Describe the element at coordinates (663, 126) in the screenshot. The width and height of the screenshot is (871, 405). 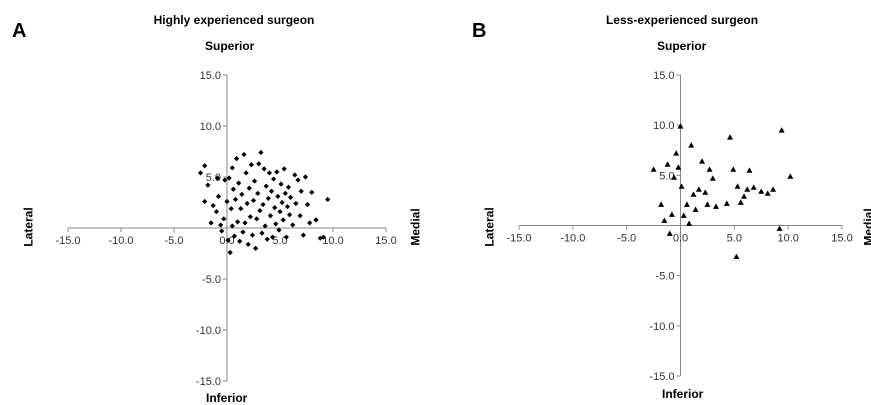
I see `y-tick-label: 10.0` at that location.